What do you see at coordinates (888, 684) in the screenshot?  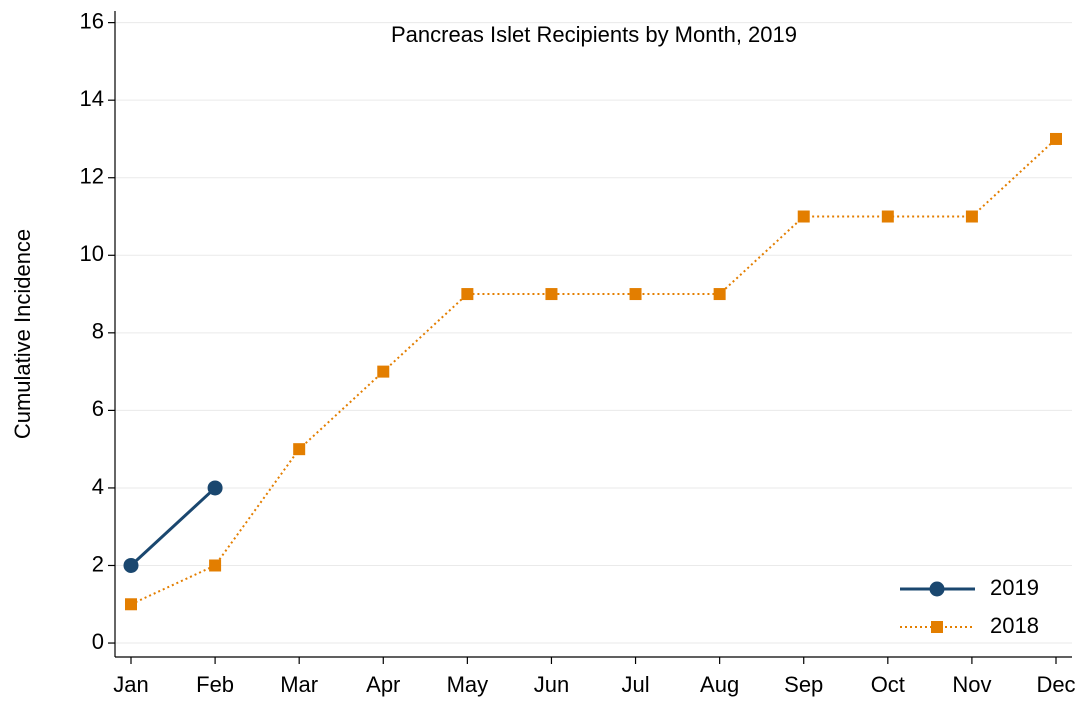 I see `x-tick-label: Oct` at bounding box center [888, 684].